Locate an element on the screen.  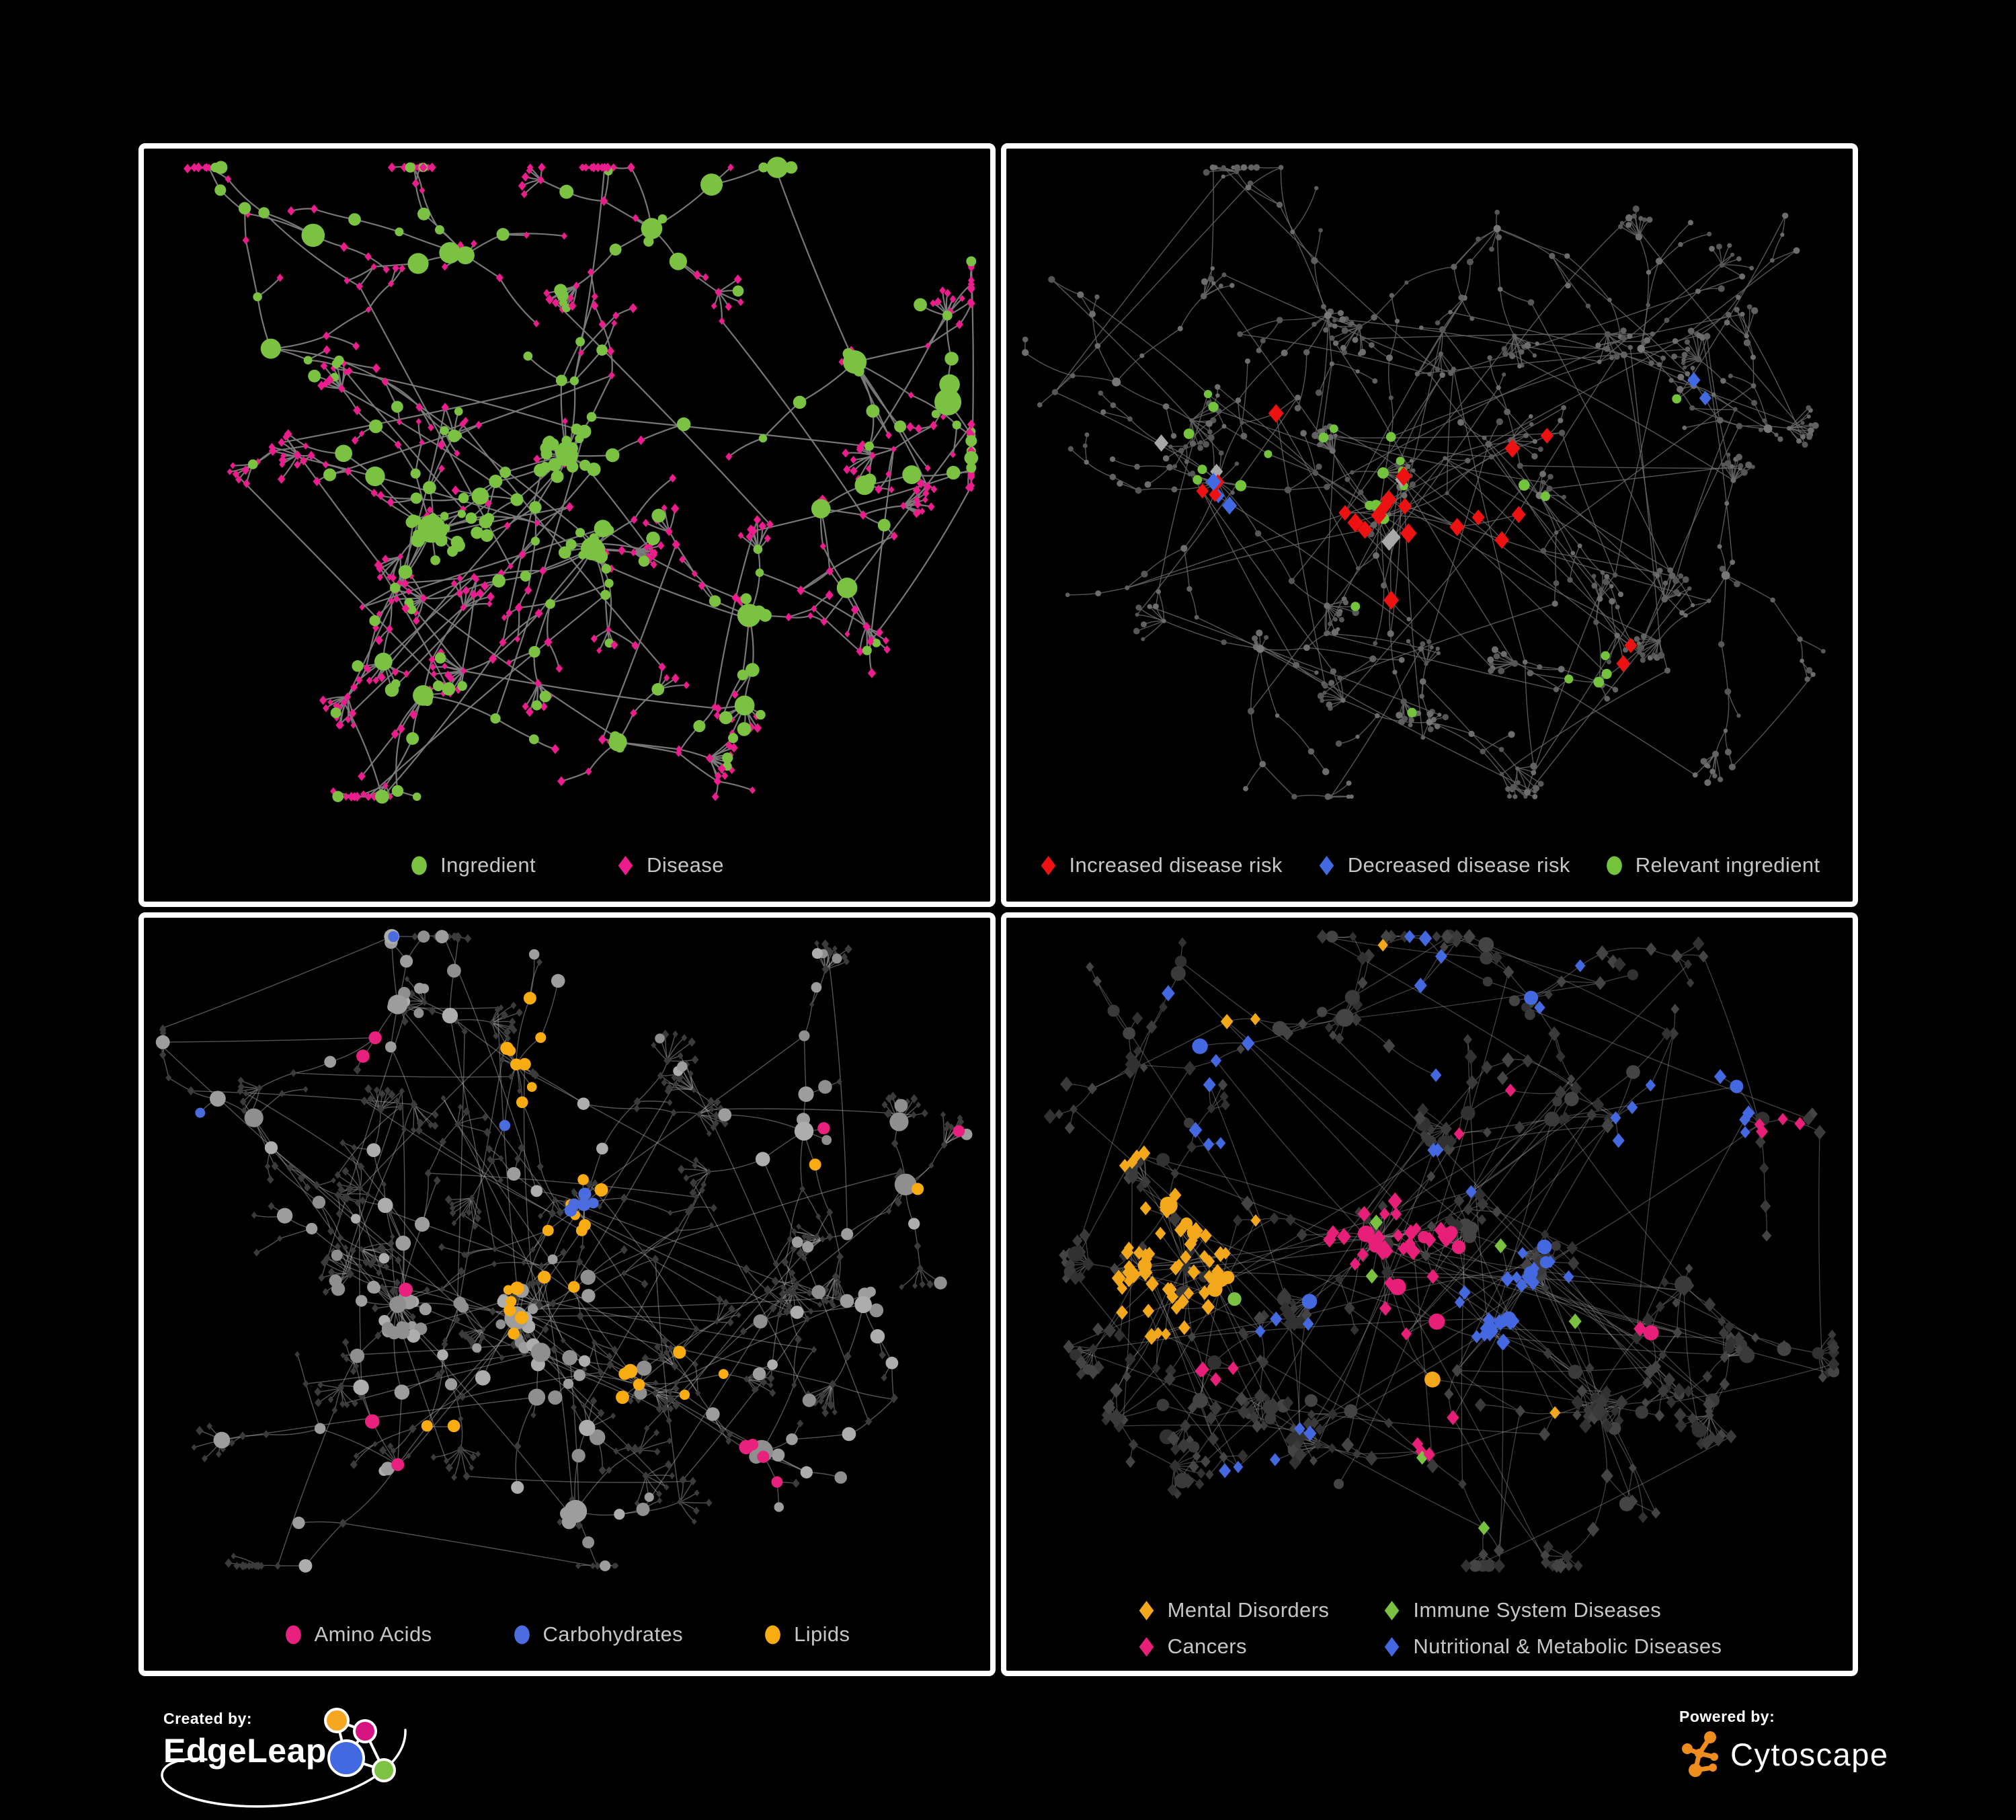
legend-label: Relevant ingredient is located at coordinates (1727, 865).